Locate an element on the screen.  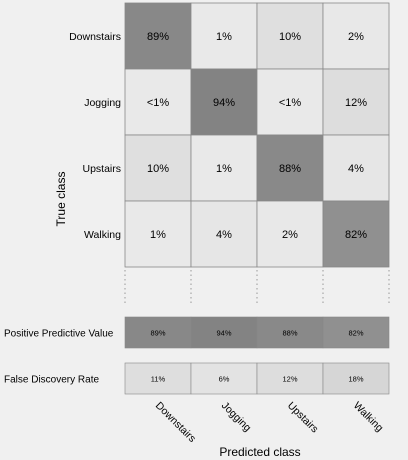
summary-cell-label: 88% is located at coordinates (289, 333).